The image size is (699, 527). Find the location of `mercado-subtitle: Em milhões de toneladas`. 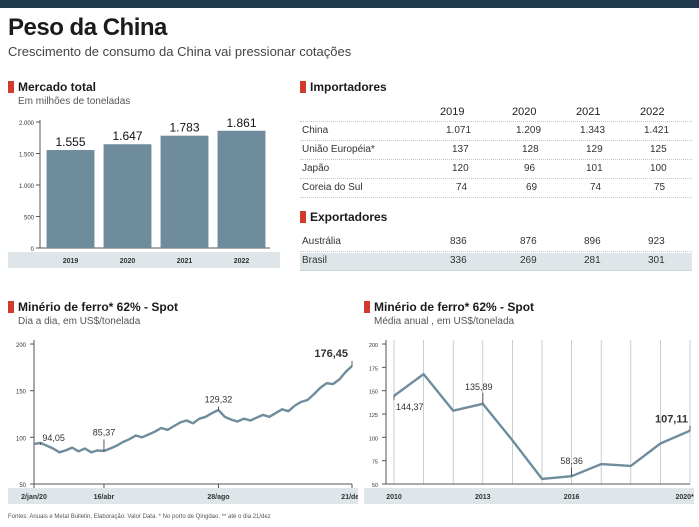

mercado-subtitle: Em milhões de toneladas is located at coordinates (74, 101).